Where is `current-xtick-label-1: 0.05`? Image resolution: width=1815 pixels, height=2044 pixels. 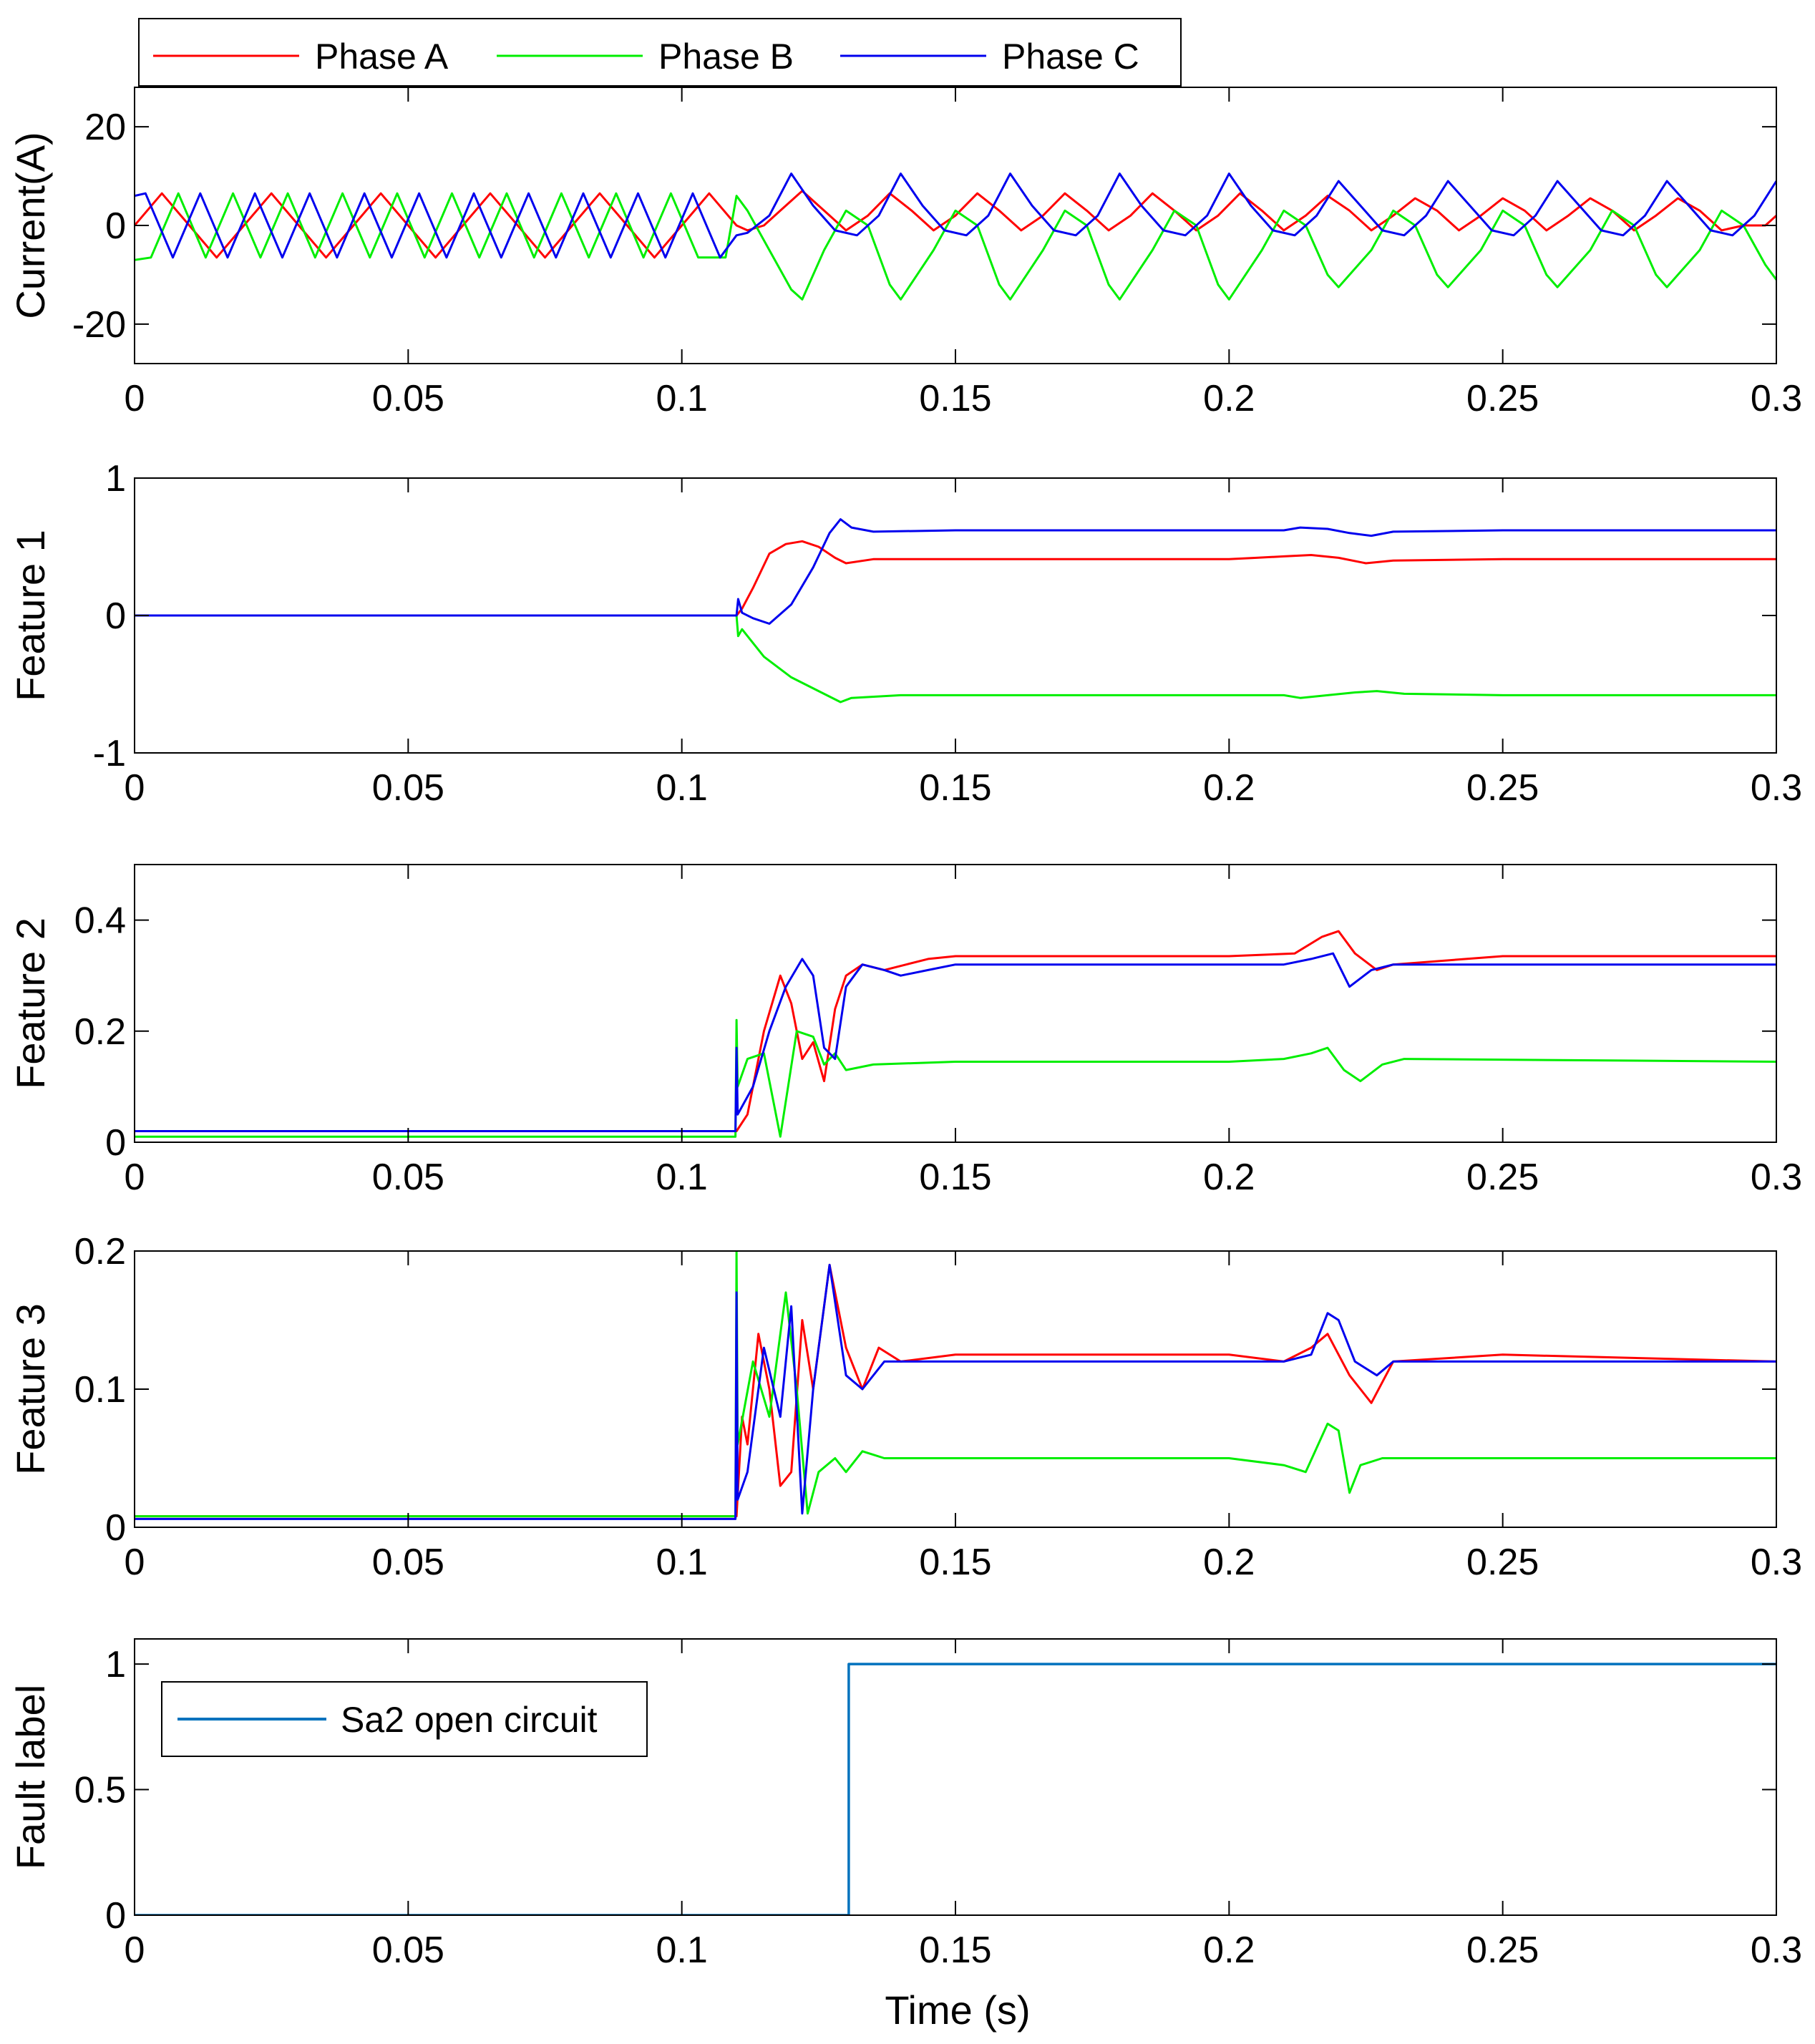 current-xtick-label-1: 0.05 is located at coordinates (408, 399).